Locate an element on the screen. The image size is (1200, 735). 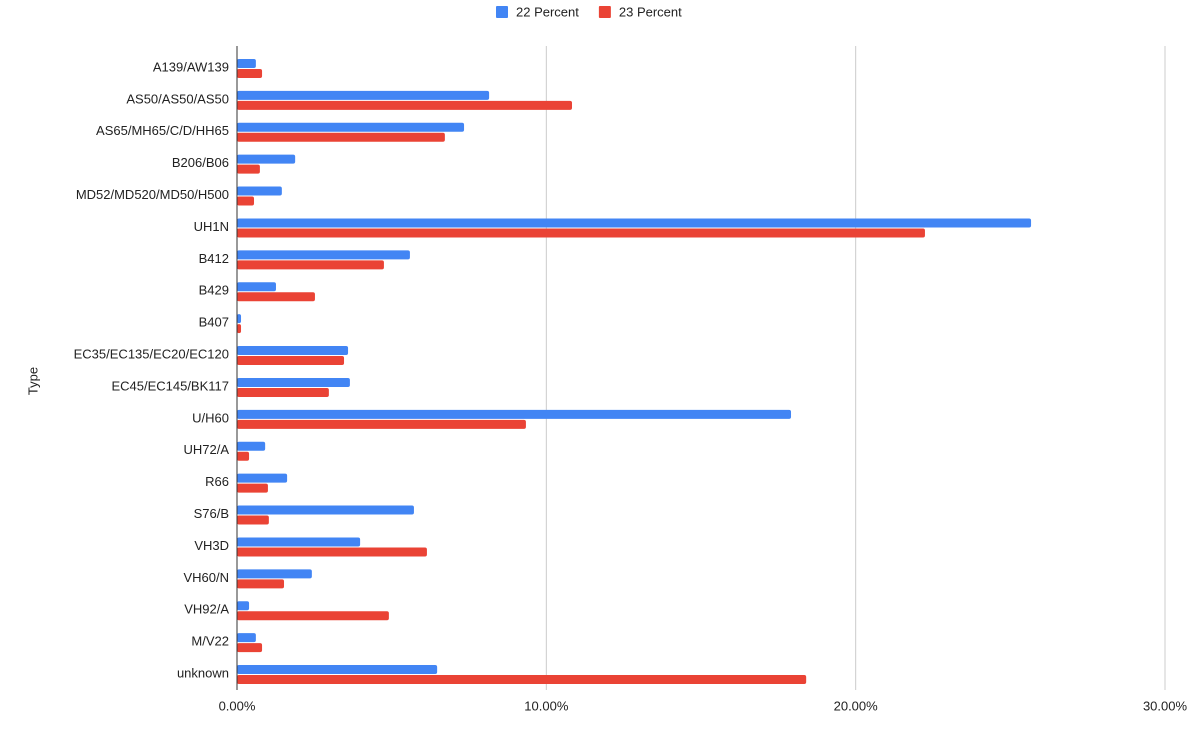
legend-label: 23 Percent is located at coordinates (650, 11).